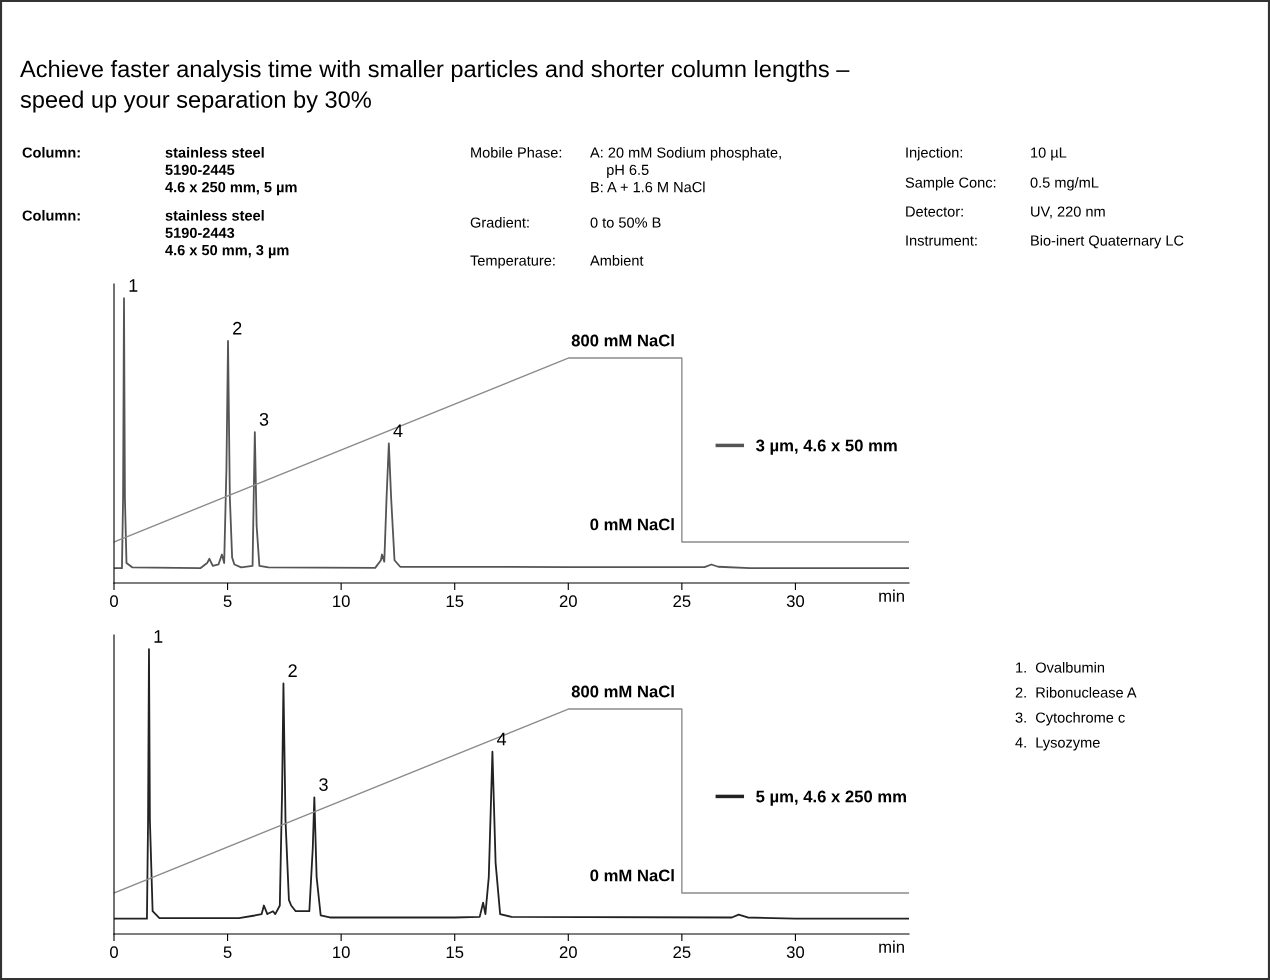 Image resolution: width=1270 pixels, height=980 pixels. Describe the element at coordinates (1107, 242) in the screenshot. I see `text: Bio-inert Quaternary LC` at that location.